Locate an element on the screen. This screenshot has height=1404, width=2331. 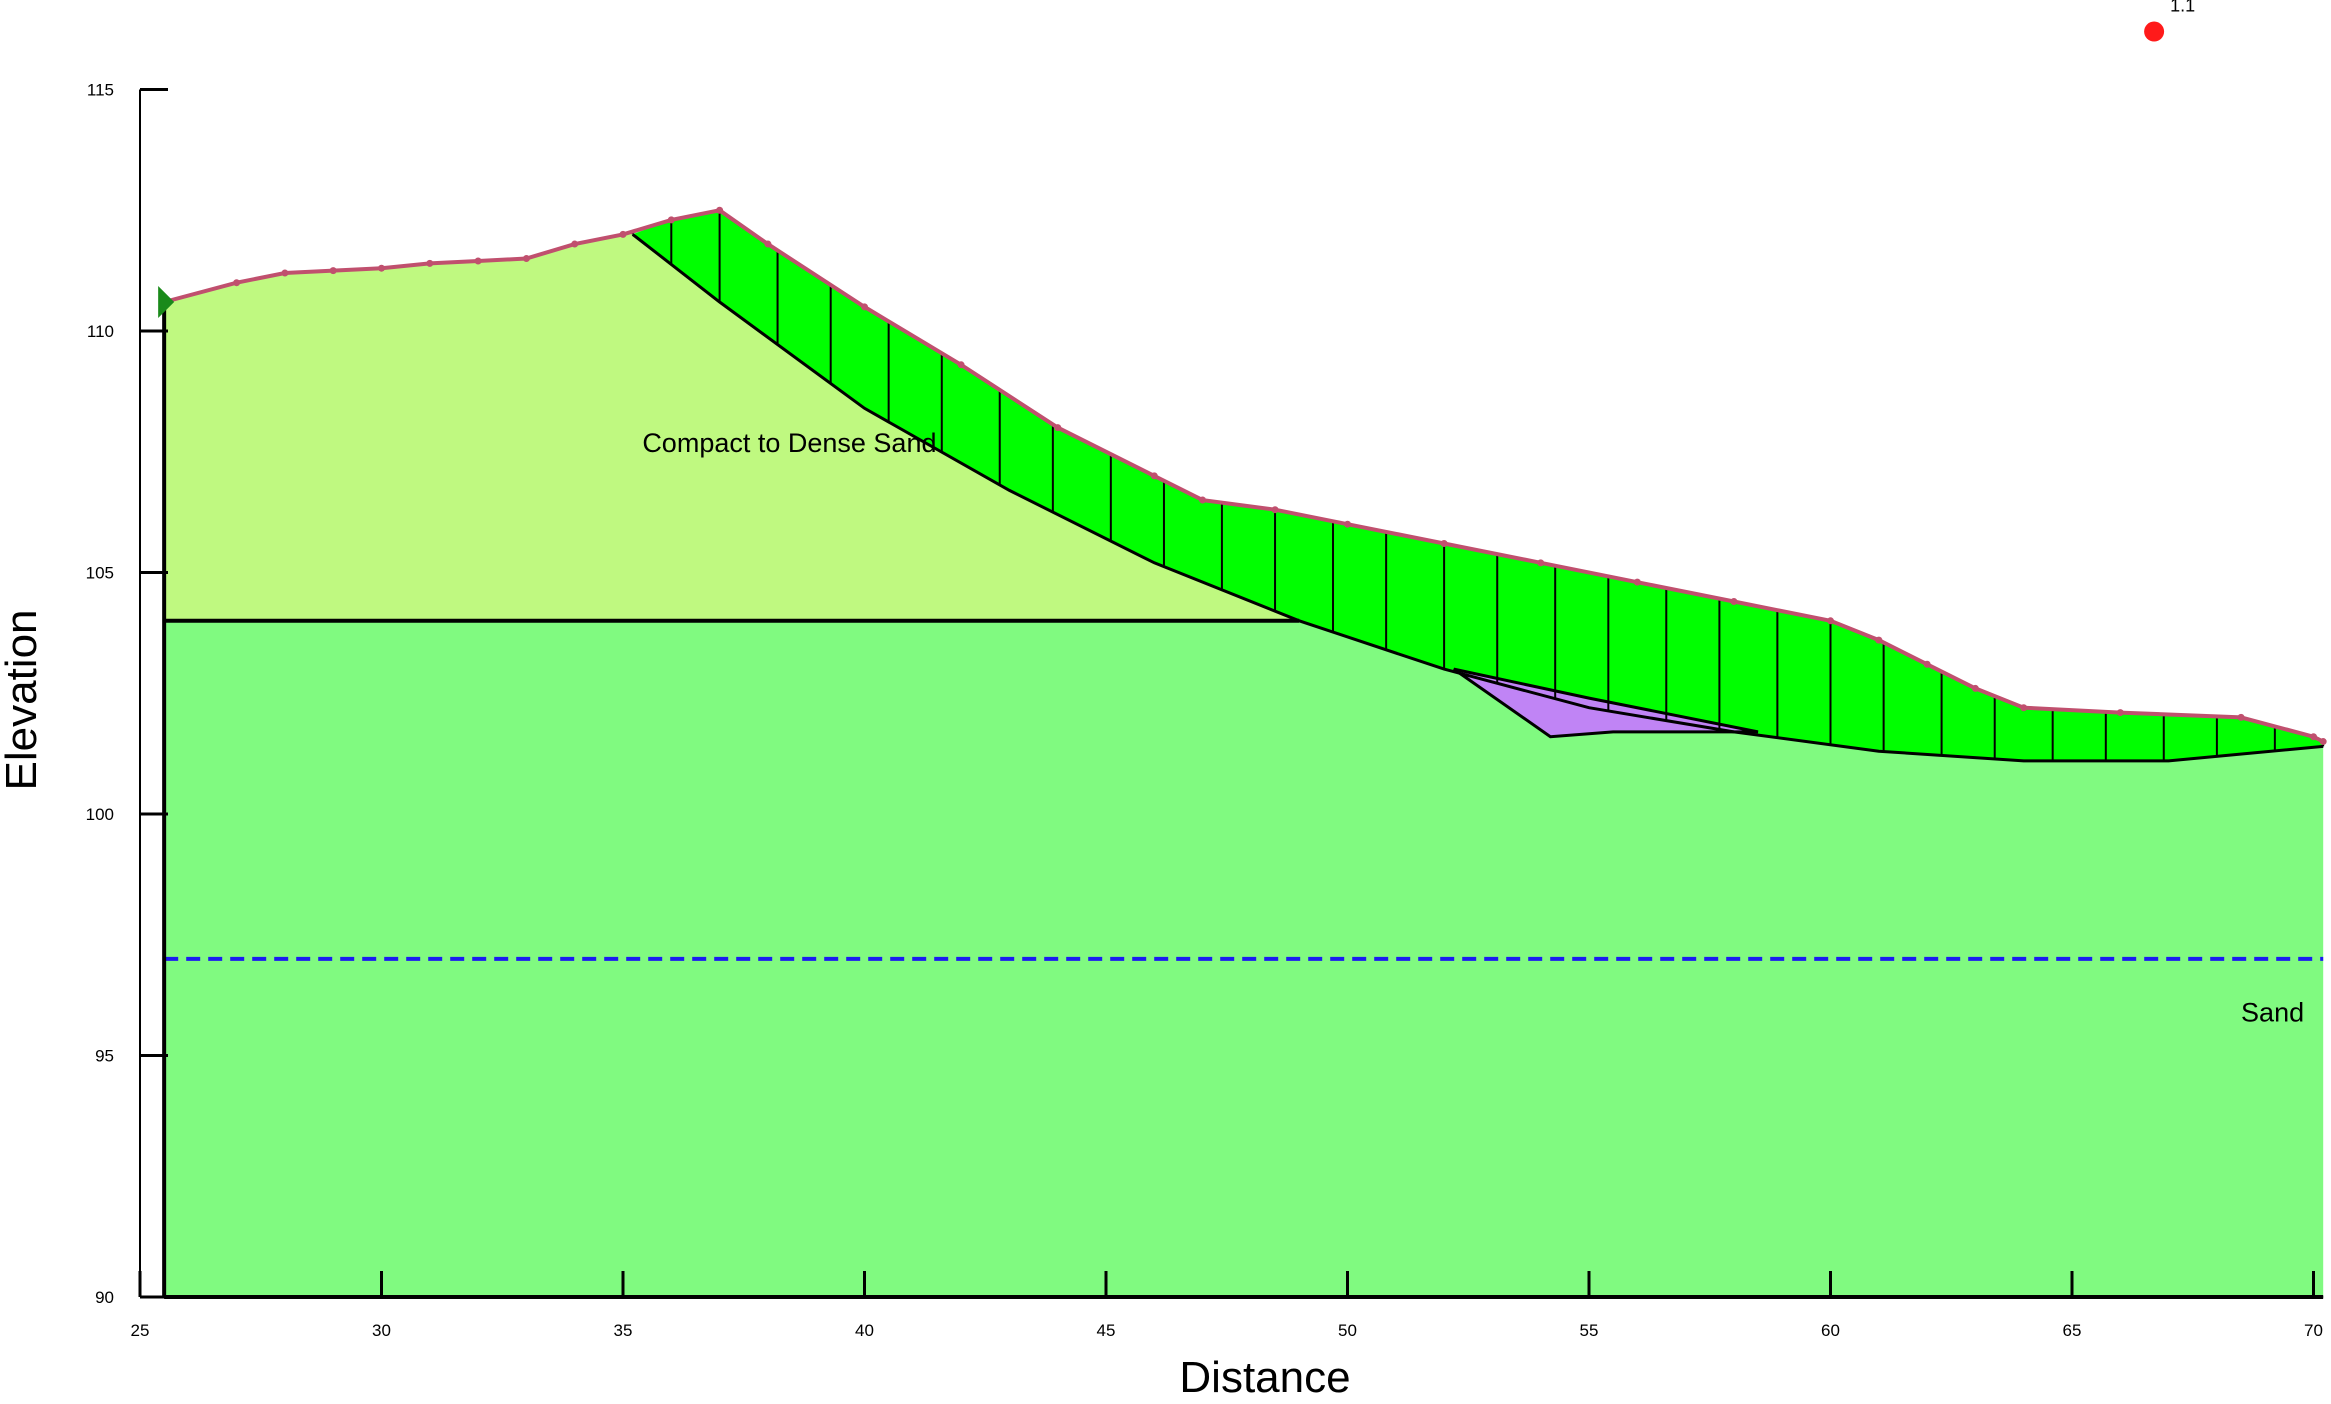
slip-center-label: 1.1 is located at coordinates (2182, 8).